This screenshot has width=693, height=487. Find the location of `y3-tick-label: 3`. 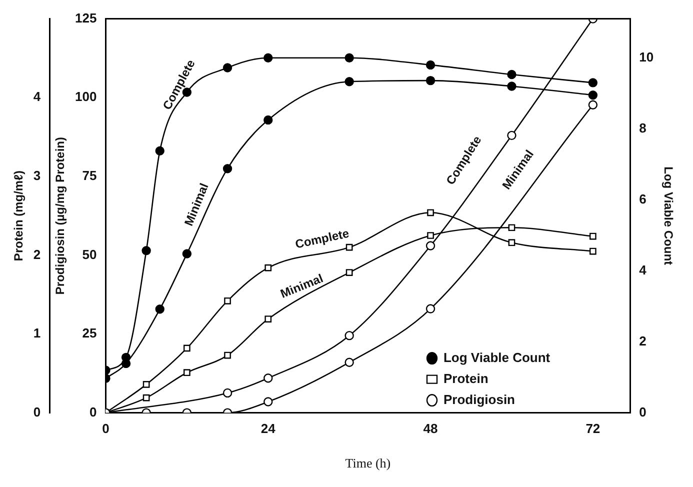

y3-tick-label: 3 is located at coordinates (37, 175).